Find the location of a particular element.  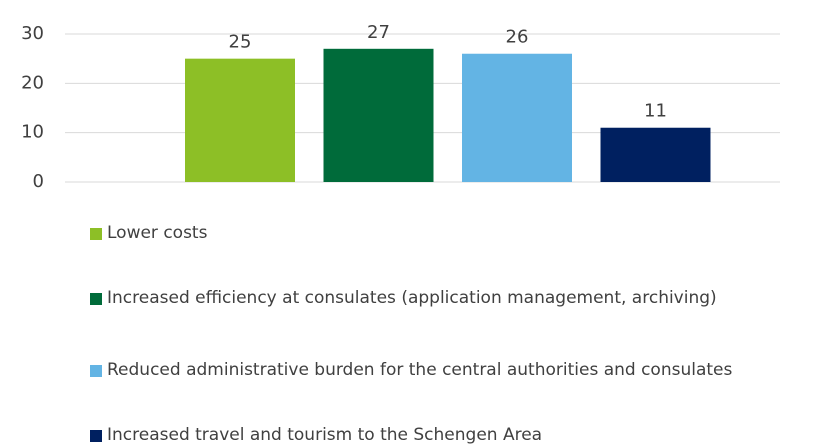

data-label: 25 is located at coordinates (240, 42).